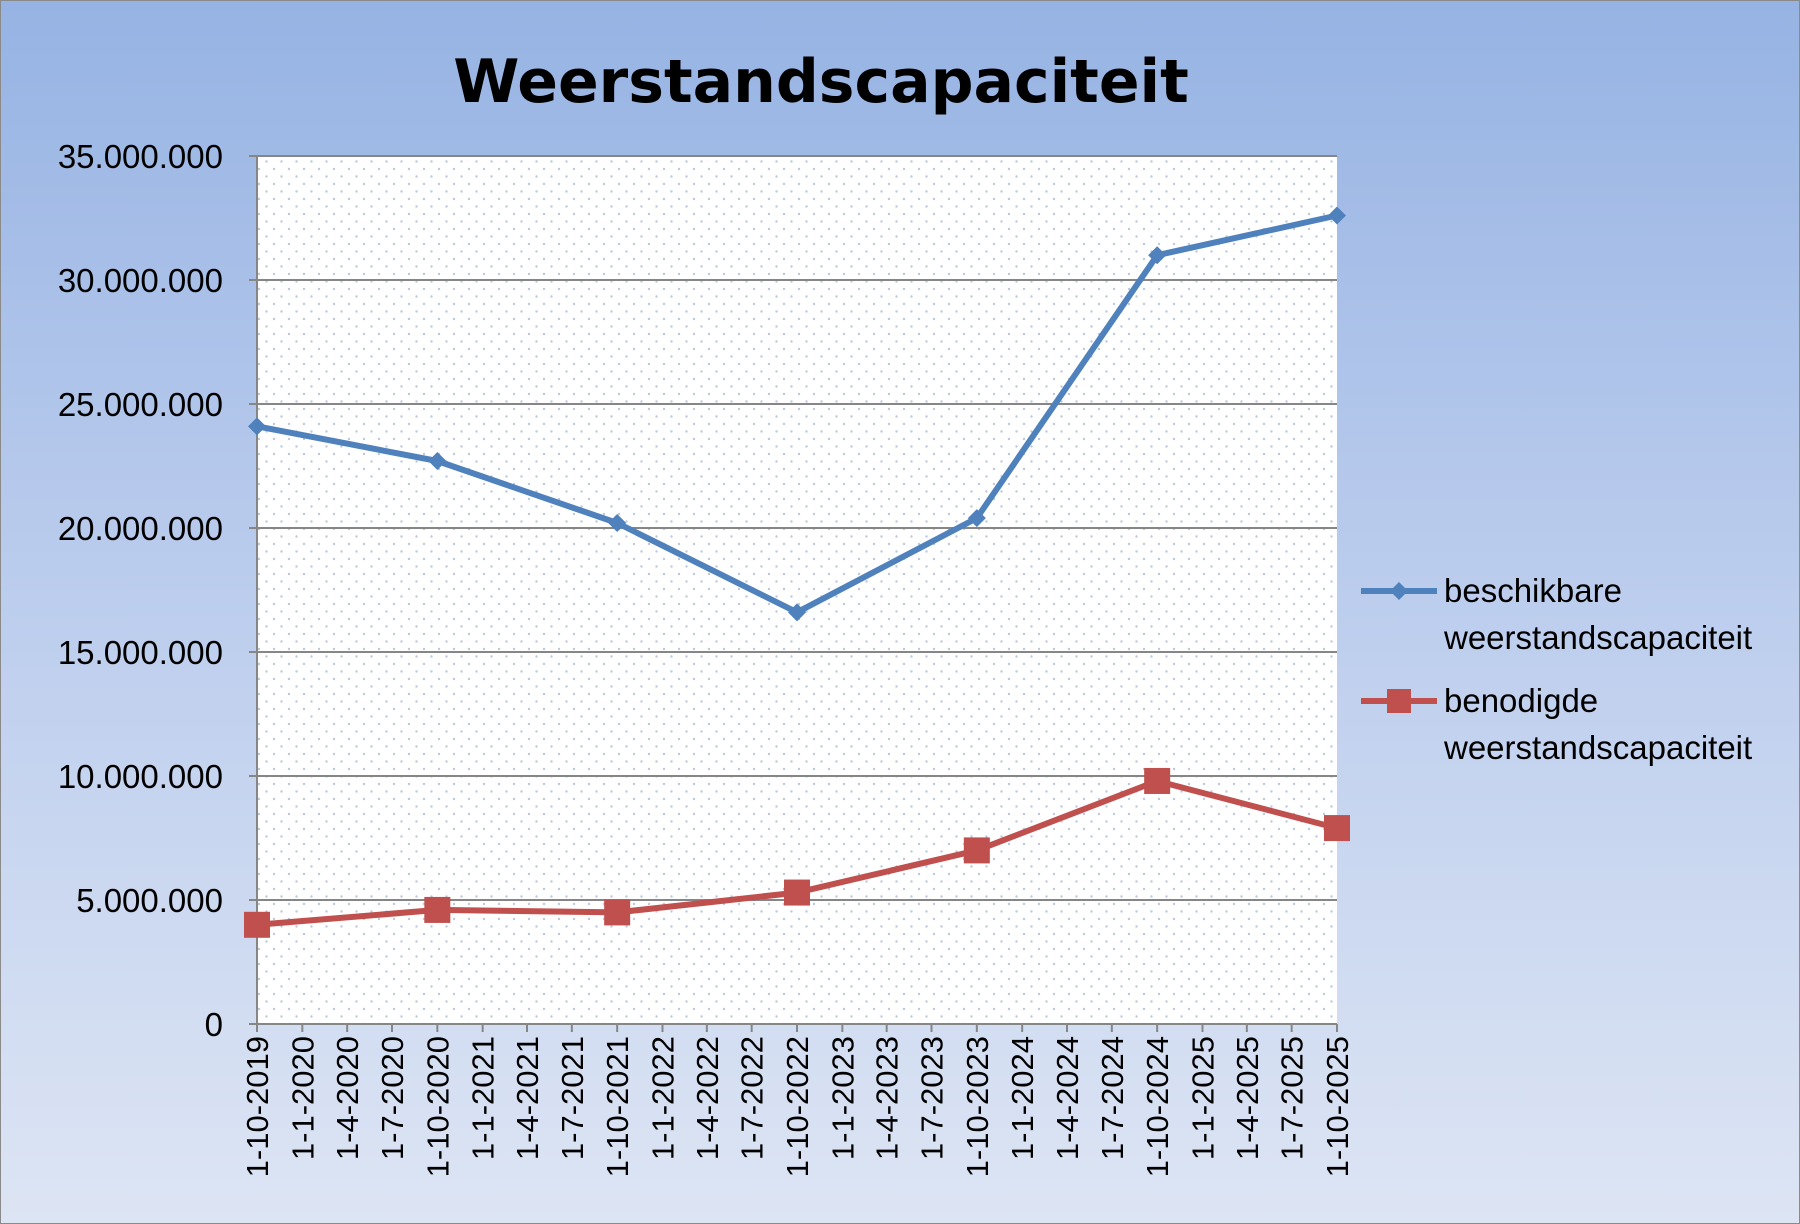 This screenshot has height=1224, width=1800. I want to click on x-tick-label: 1-7-2021, so click(572, 1098).